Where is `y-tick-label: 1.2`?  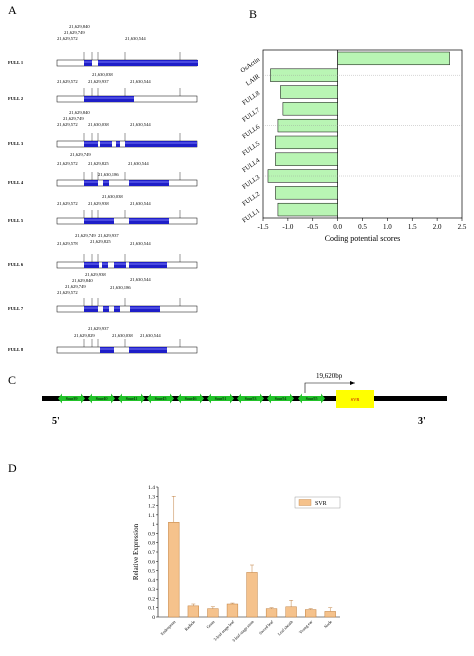
y-tick-label: 1.2 is located at coordinates (151, 507).